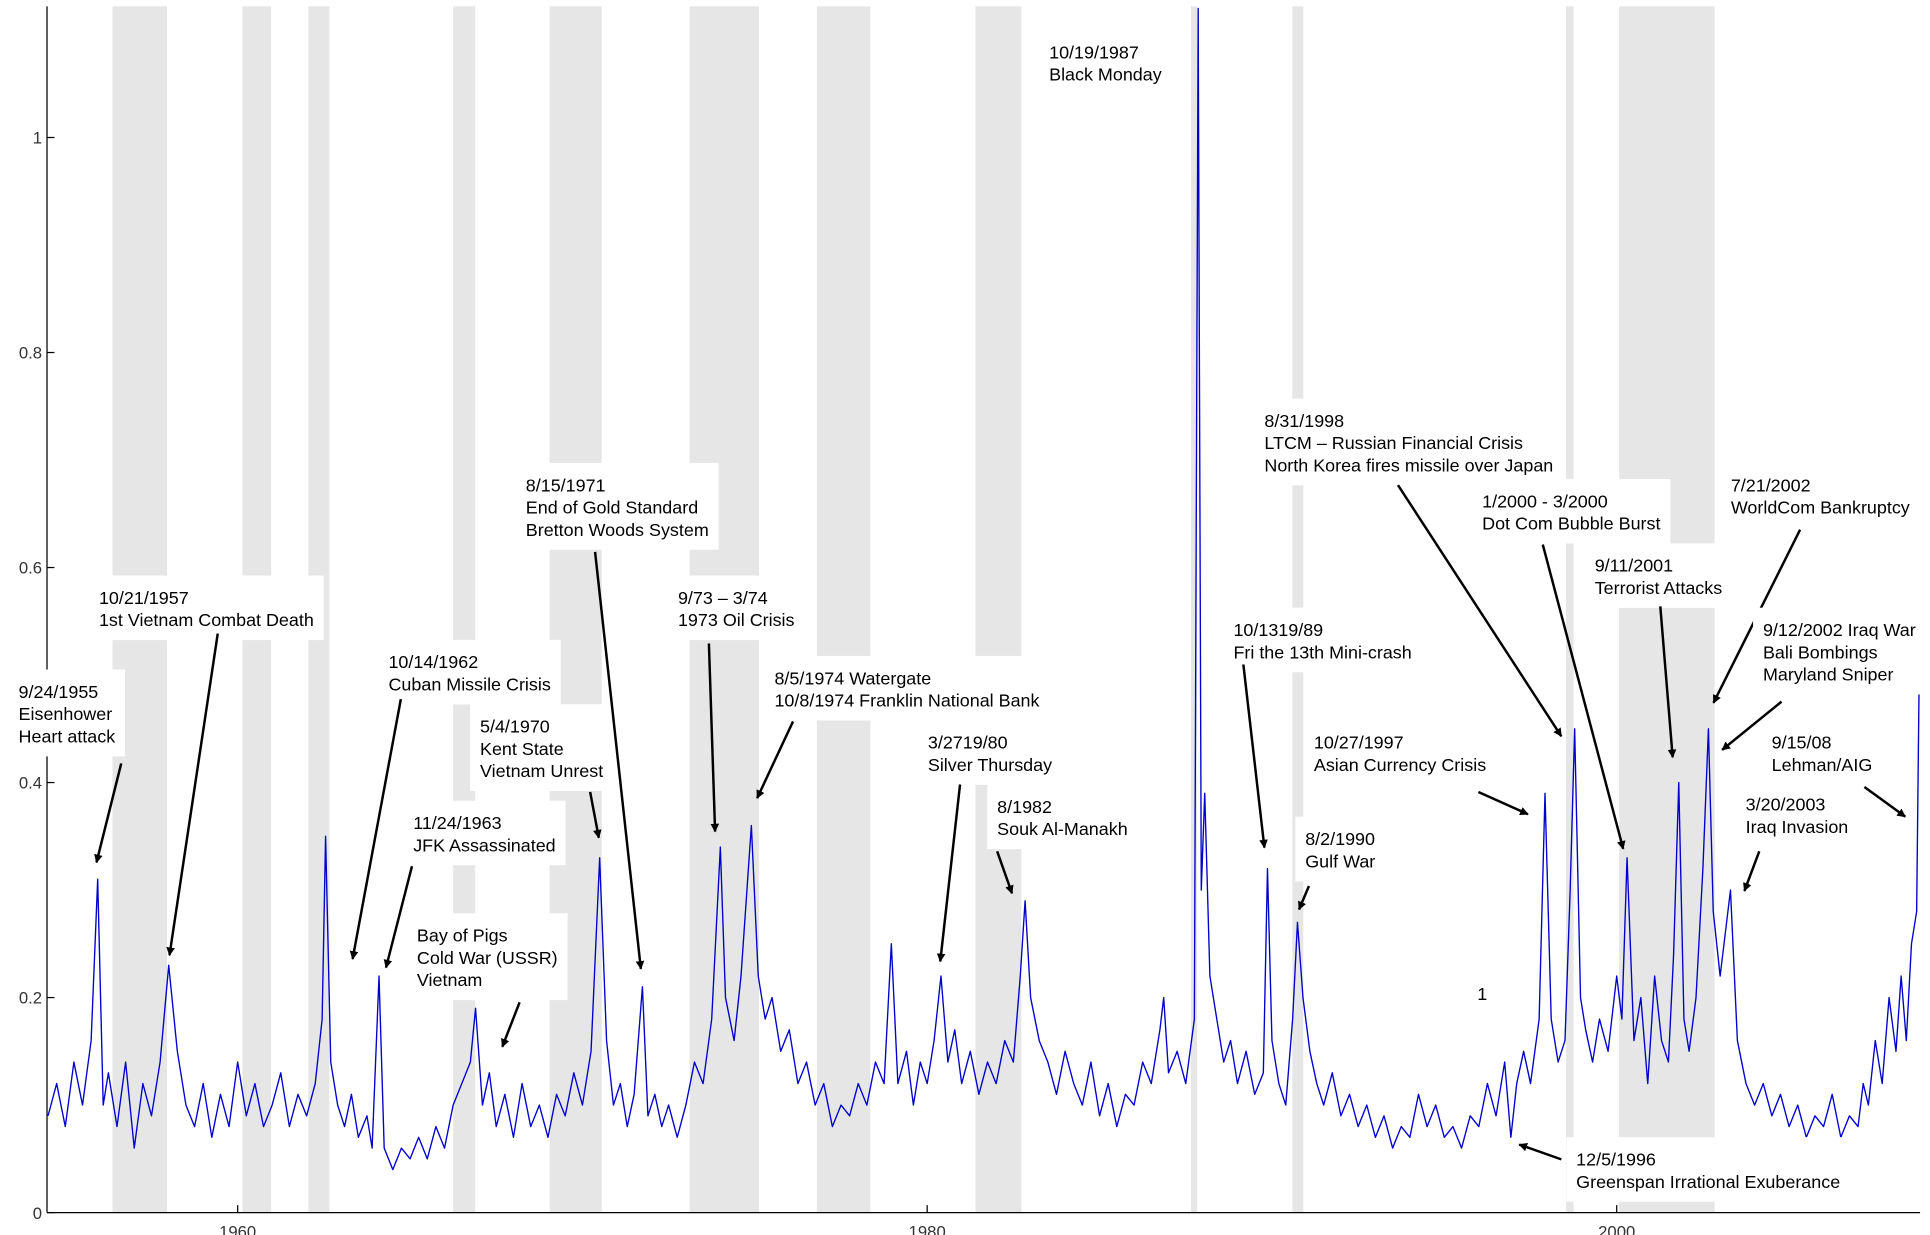 This screenshot has width=1930, height=1235. What do you see at coordinates (1616, 1228) in the screenshot?
I see `x-tick-label: 2000` at bounding box center [1616, 1228].